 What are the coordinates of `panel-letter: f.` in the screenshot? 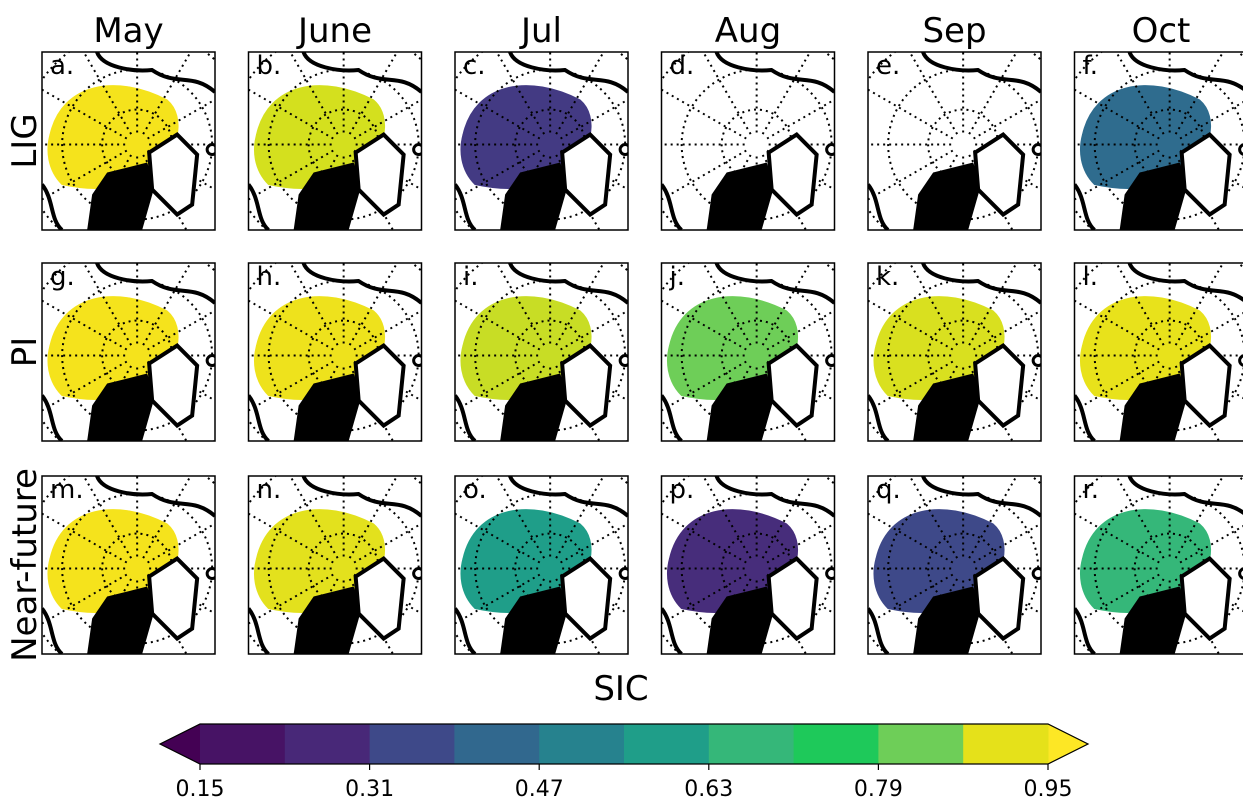 It's located at (1091, 66).